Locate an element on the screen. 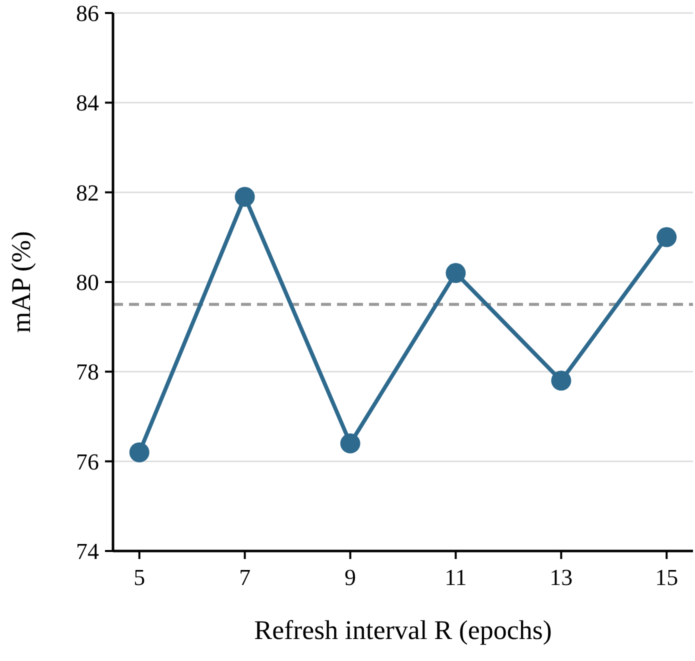 The image size is (695, 661). x-tick-label: 7 is located at coordinates (245, 577).